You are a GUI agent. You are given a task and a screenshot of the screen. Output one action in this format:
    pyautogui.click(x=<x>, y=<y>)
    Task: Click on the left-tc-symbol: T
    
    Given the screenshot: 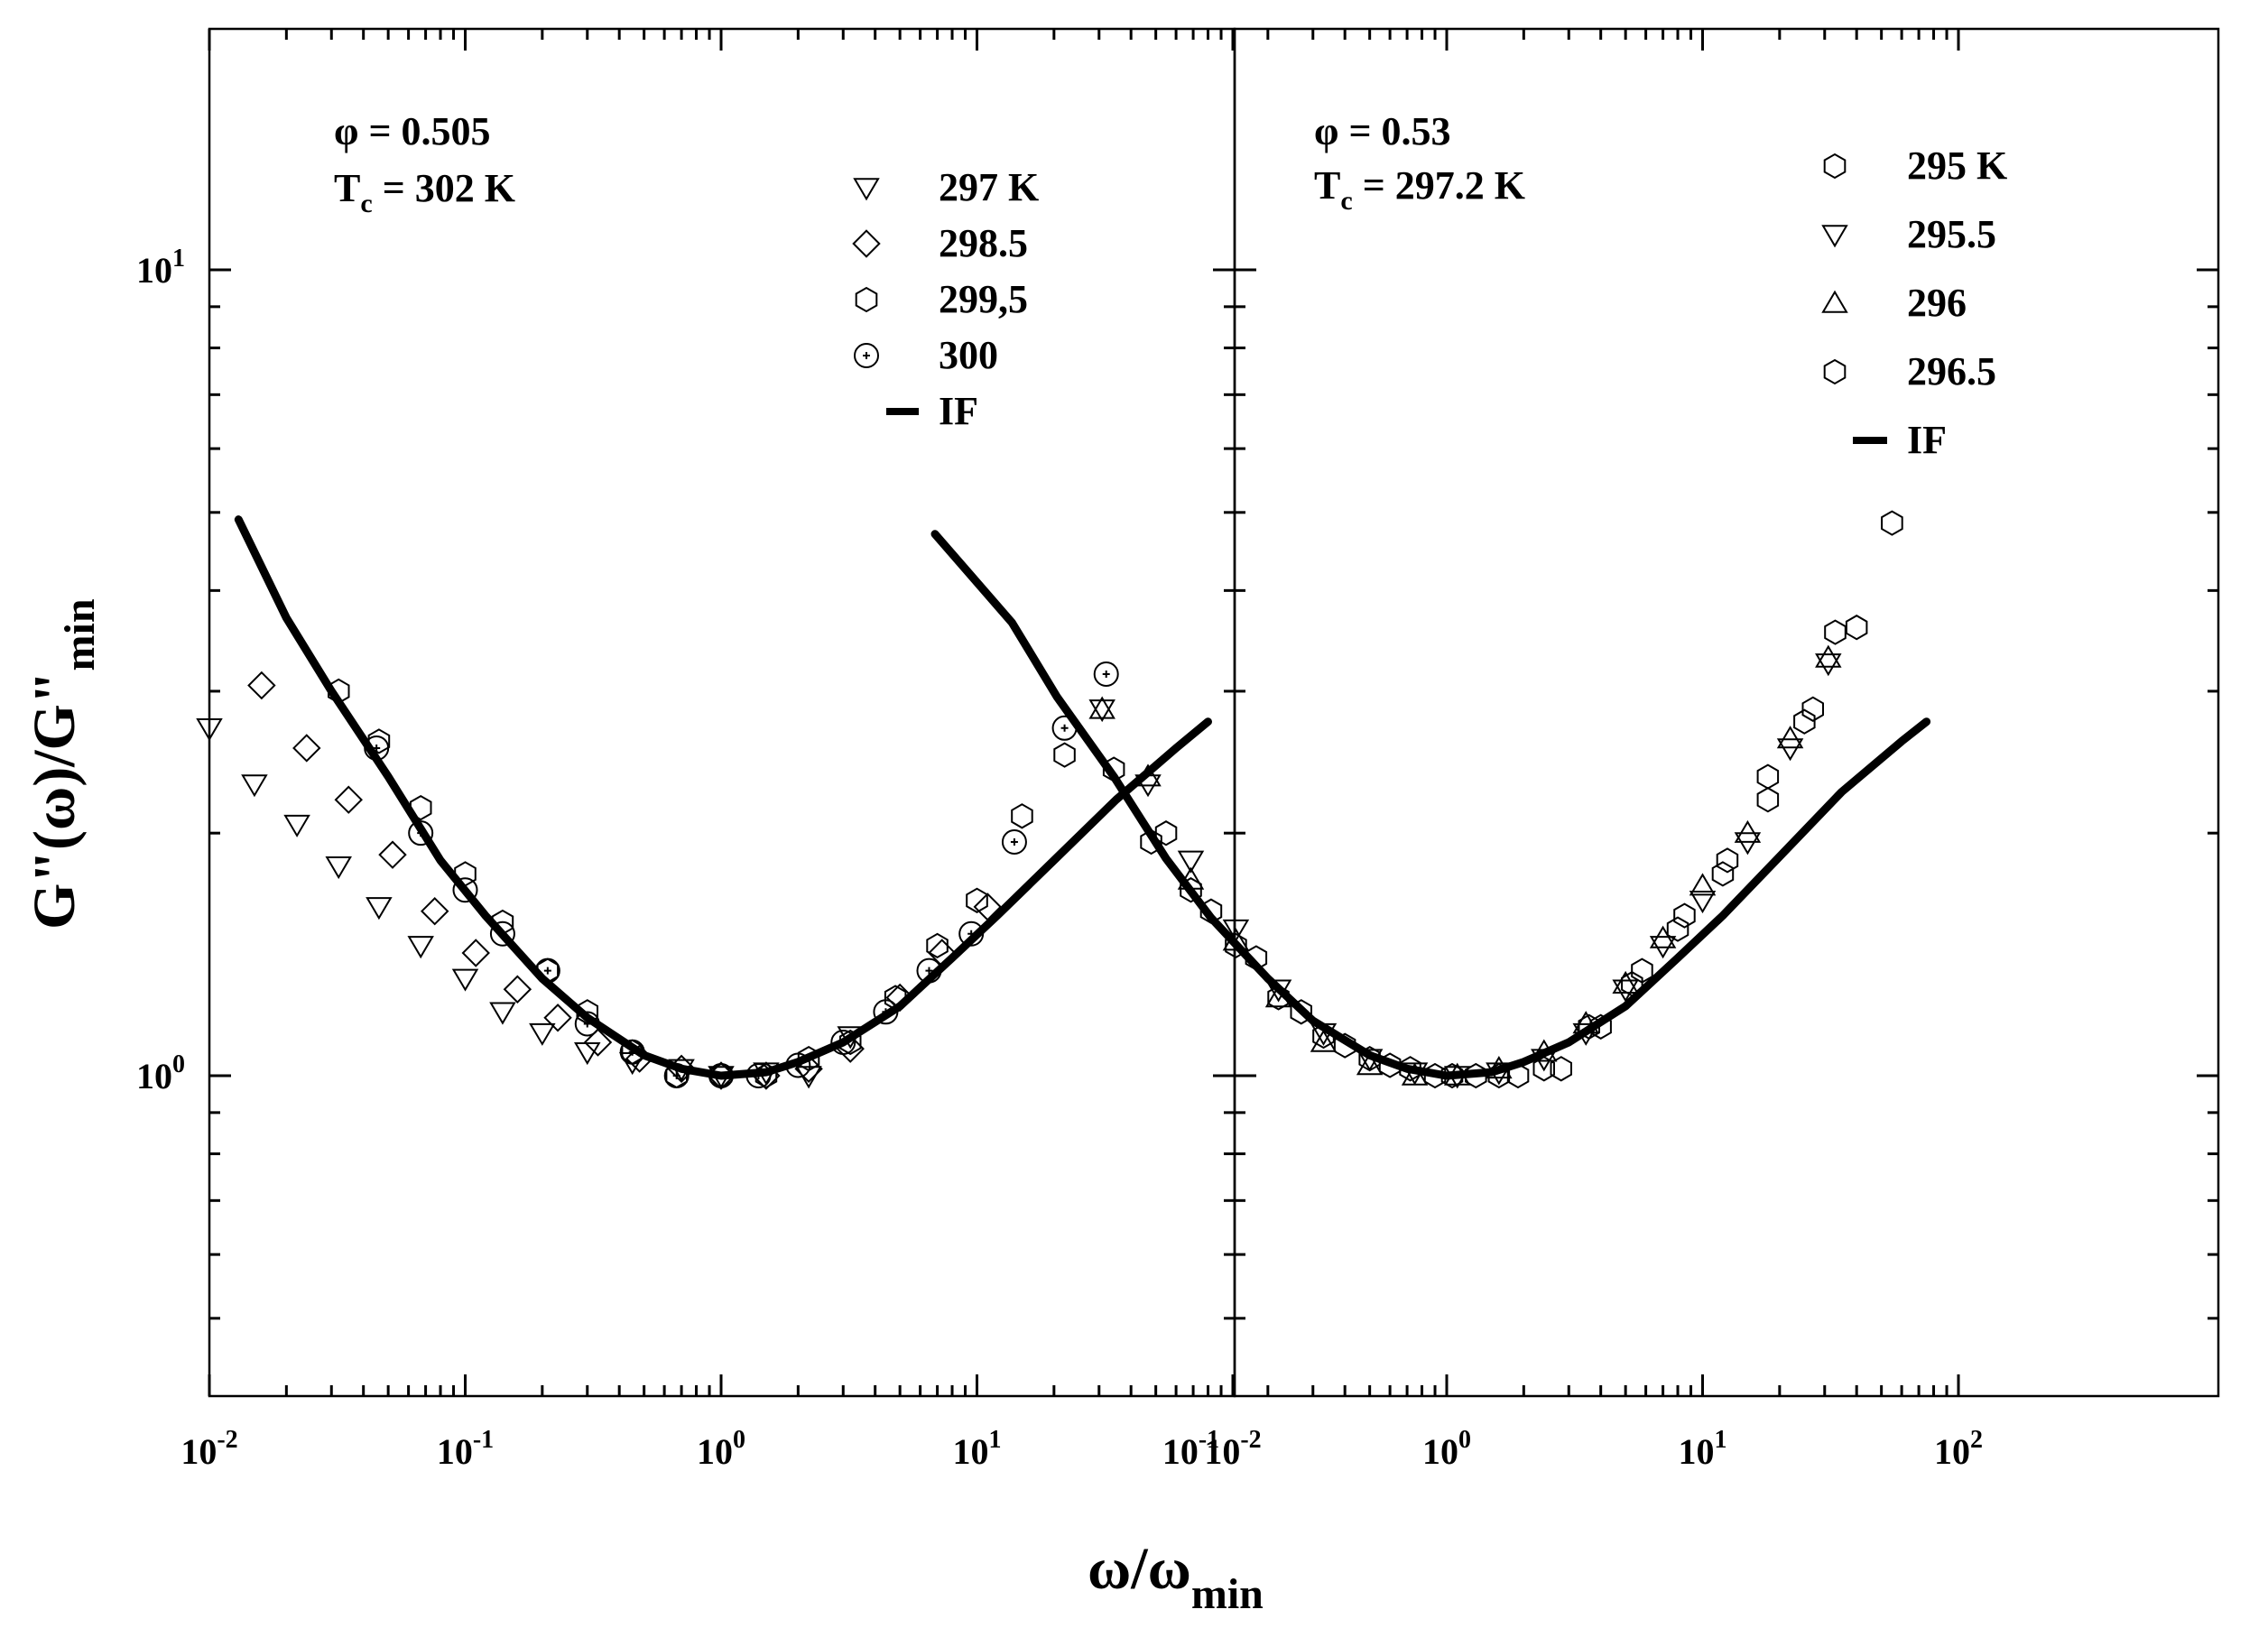 What is the action you would take?
    pyautogui.click(x=347, y=188)
    